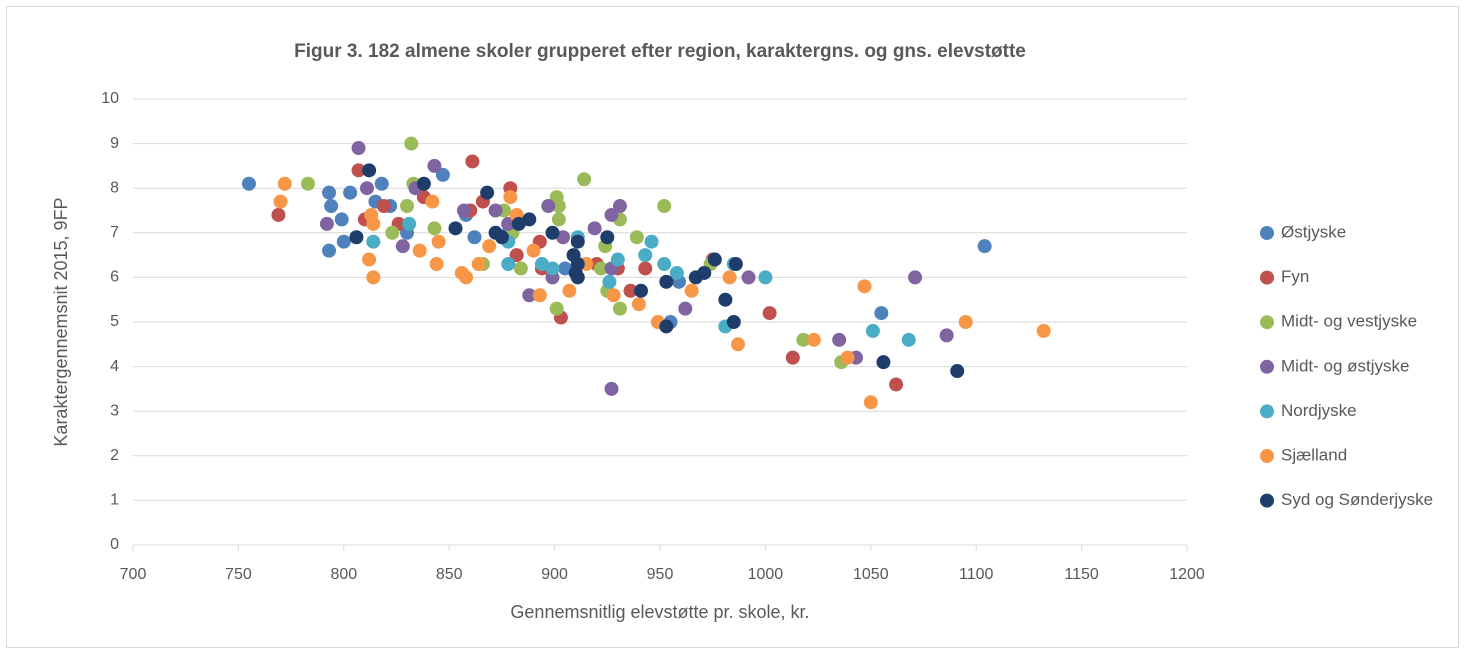  What do you see at coordinates (449, 574) in the screenshot?
I see `x-tick-label: 850` at bounding box center [449, 574].